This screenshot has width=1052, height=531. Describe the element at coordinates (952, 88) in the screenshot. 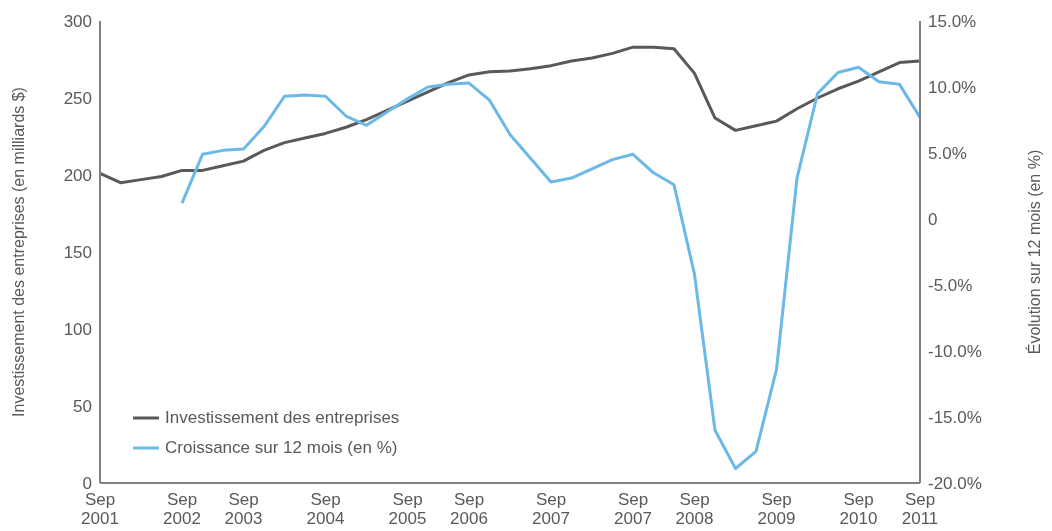

I see `y2-tick-label: 10.0%` at that location.